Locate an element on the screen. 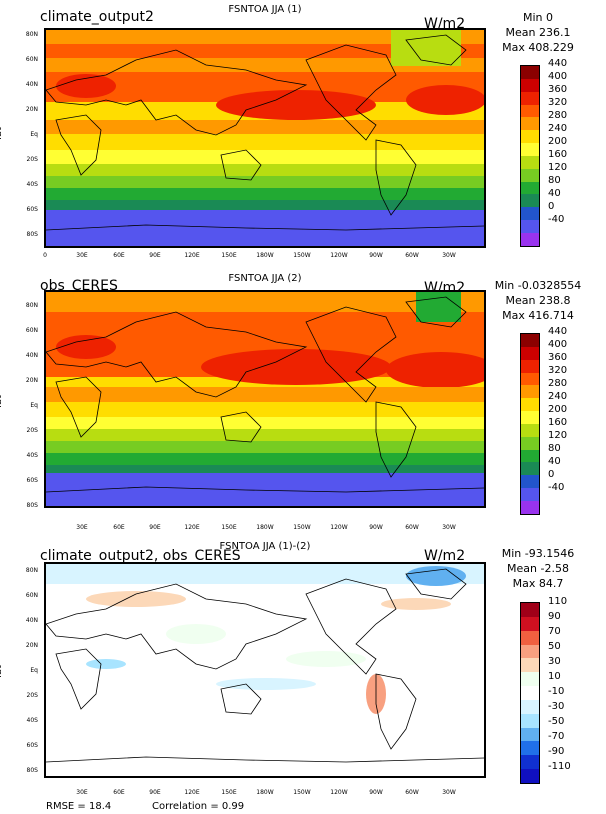 Image resolution: width=606 pixels, height=814 pixels. panel-stats: Min -0.0328554 Mean 238.8 Max 416.714 is located at coordinates (538, 300).